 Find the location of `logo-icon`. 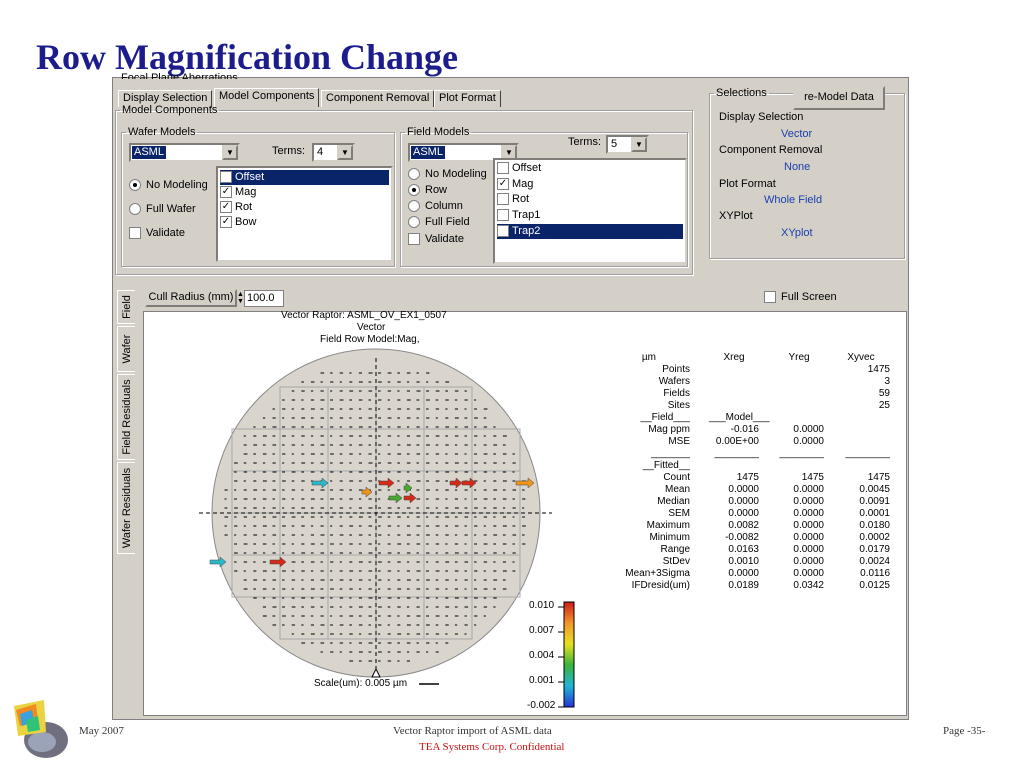

logo-icon is located at coordinates (39, 729).